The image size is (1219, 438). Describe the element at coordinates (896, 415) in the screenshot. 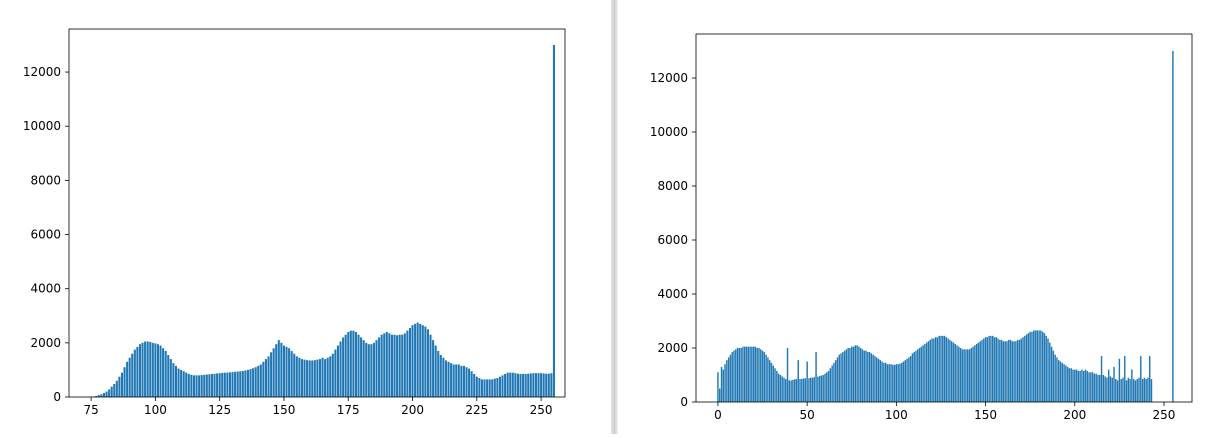

I see `x-tick-label: 100` at that location.